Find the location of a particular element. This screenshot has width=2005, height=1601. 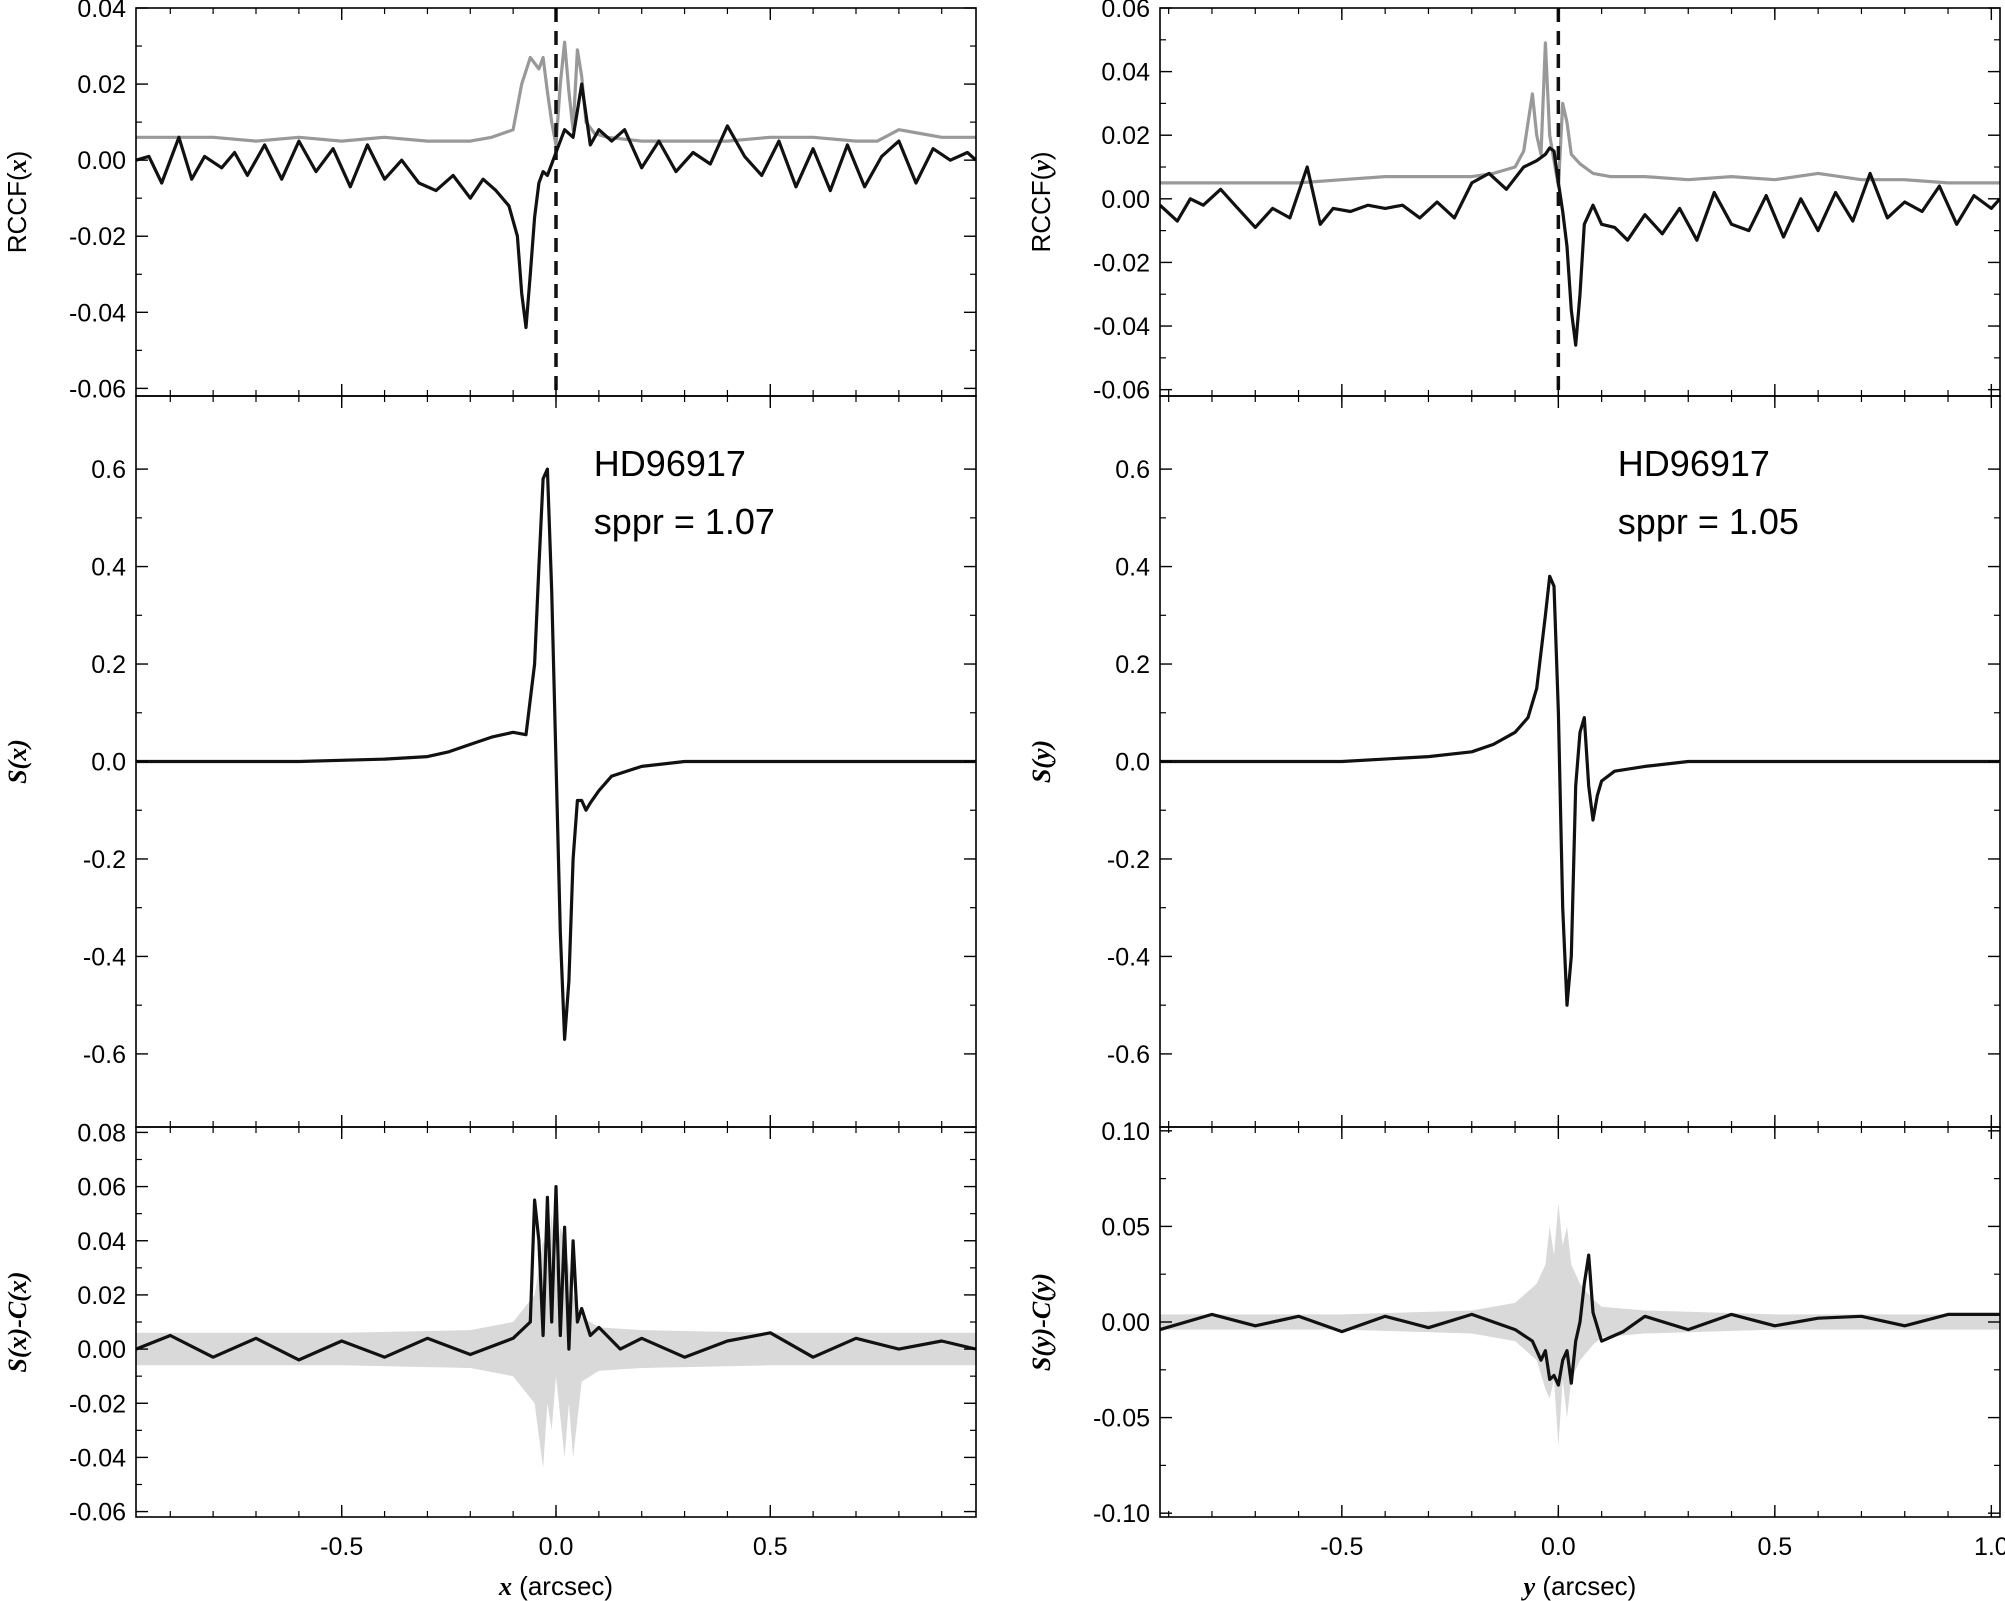

plot-area-rccf-y is located at coordinates (1580, 202).